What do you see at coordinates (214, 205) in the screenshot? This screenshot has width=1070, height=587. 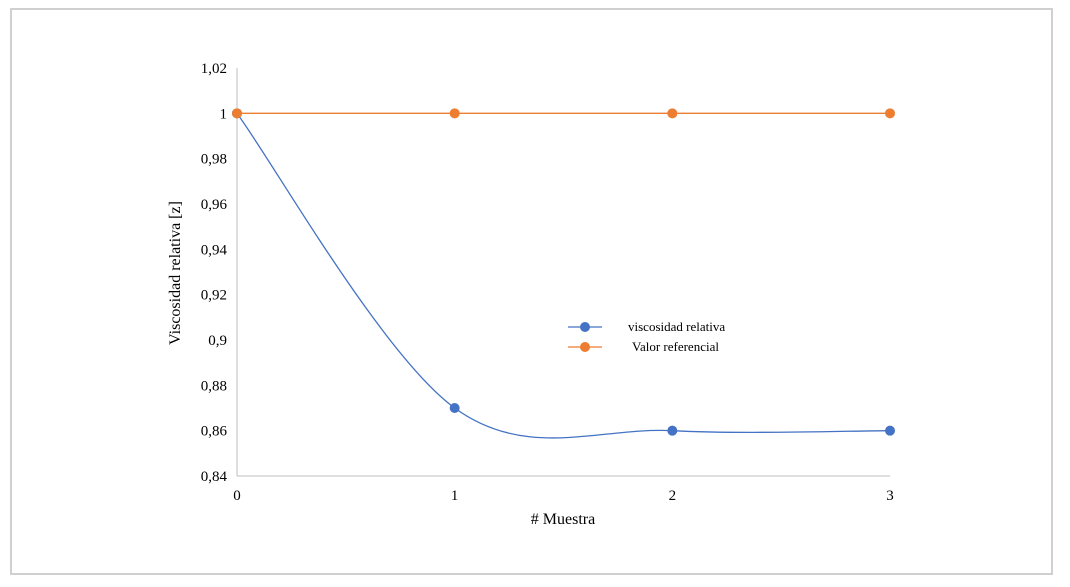 I see `y-tick-label: 0,96` at bounding box center [214, 205].